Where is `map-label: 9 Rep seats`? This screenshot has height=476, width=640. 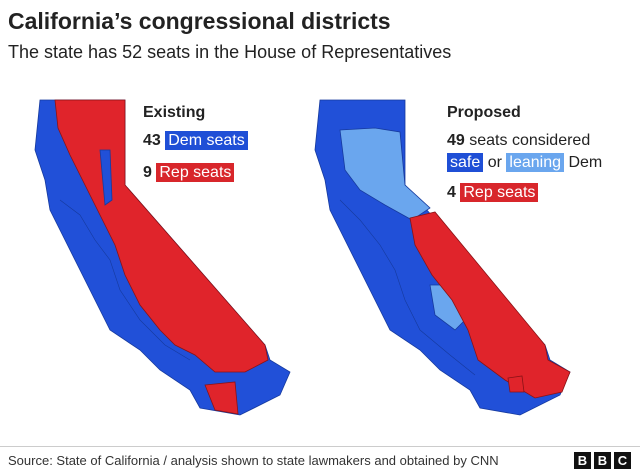 map-label: 9 Rep seats is located at coordinates (189, 172).